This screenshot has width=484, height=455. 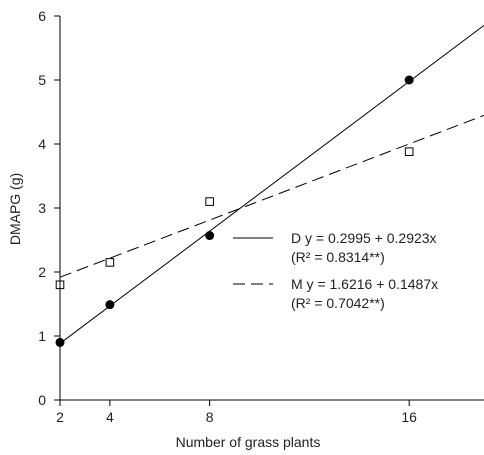 What do you see at coordinates (110, 417) in the screenshot?
I see `x-tick-label: 4` at bounding box center [110, 417].